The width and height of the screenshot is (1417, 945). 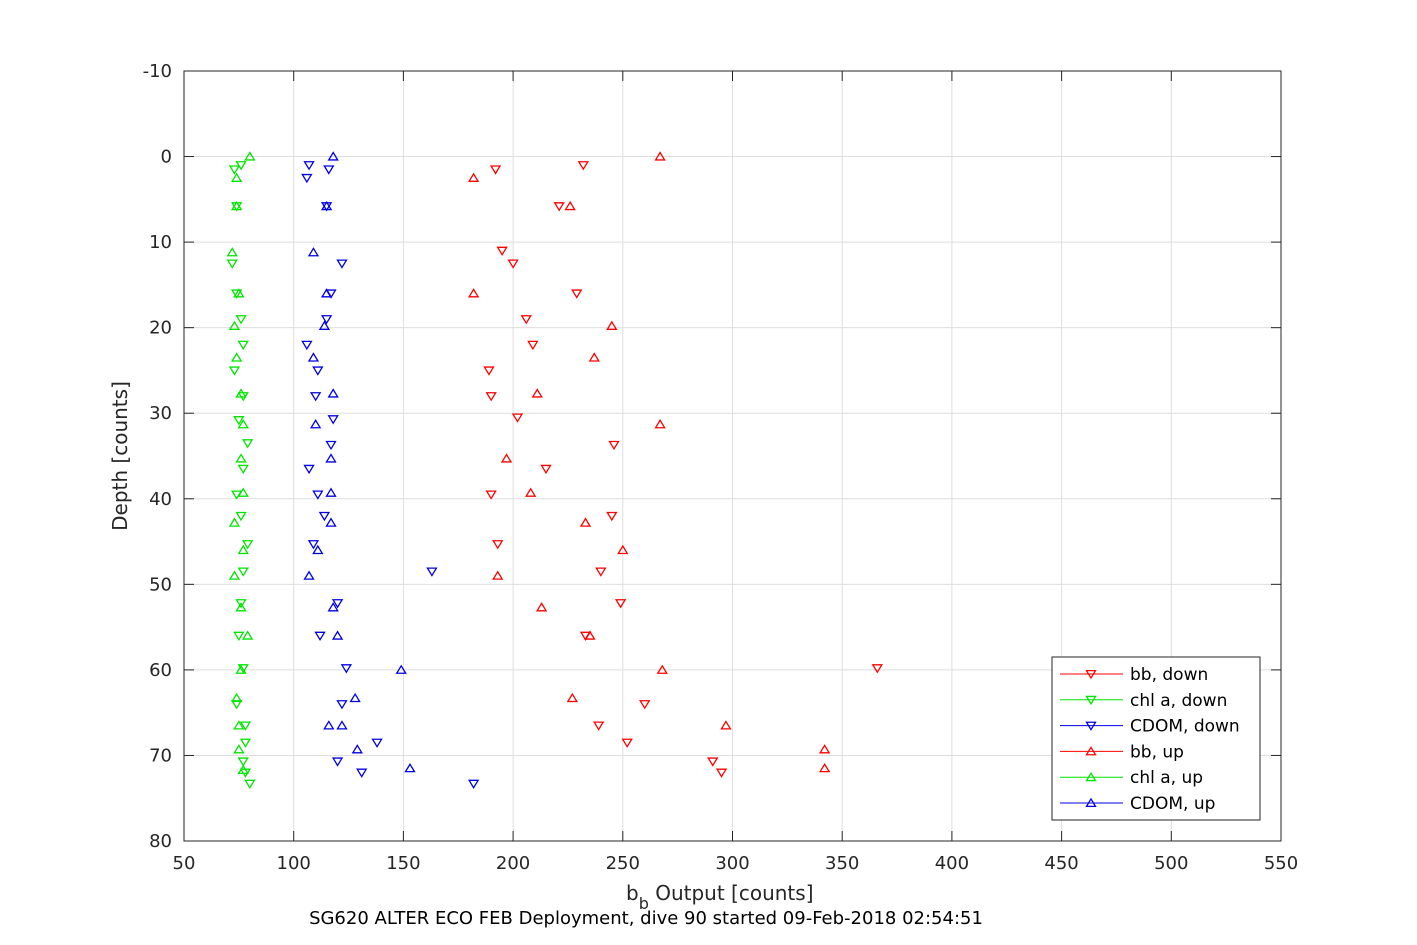 I want to click on x-tick-label: 300, so click(x=732, y=863).